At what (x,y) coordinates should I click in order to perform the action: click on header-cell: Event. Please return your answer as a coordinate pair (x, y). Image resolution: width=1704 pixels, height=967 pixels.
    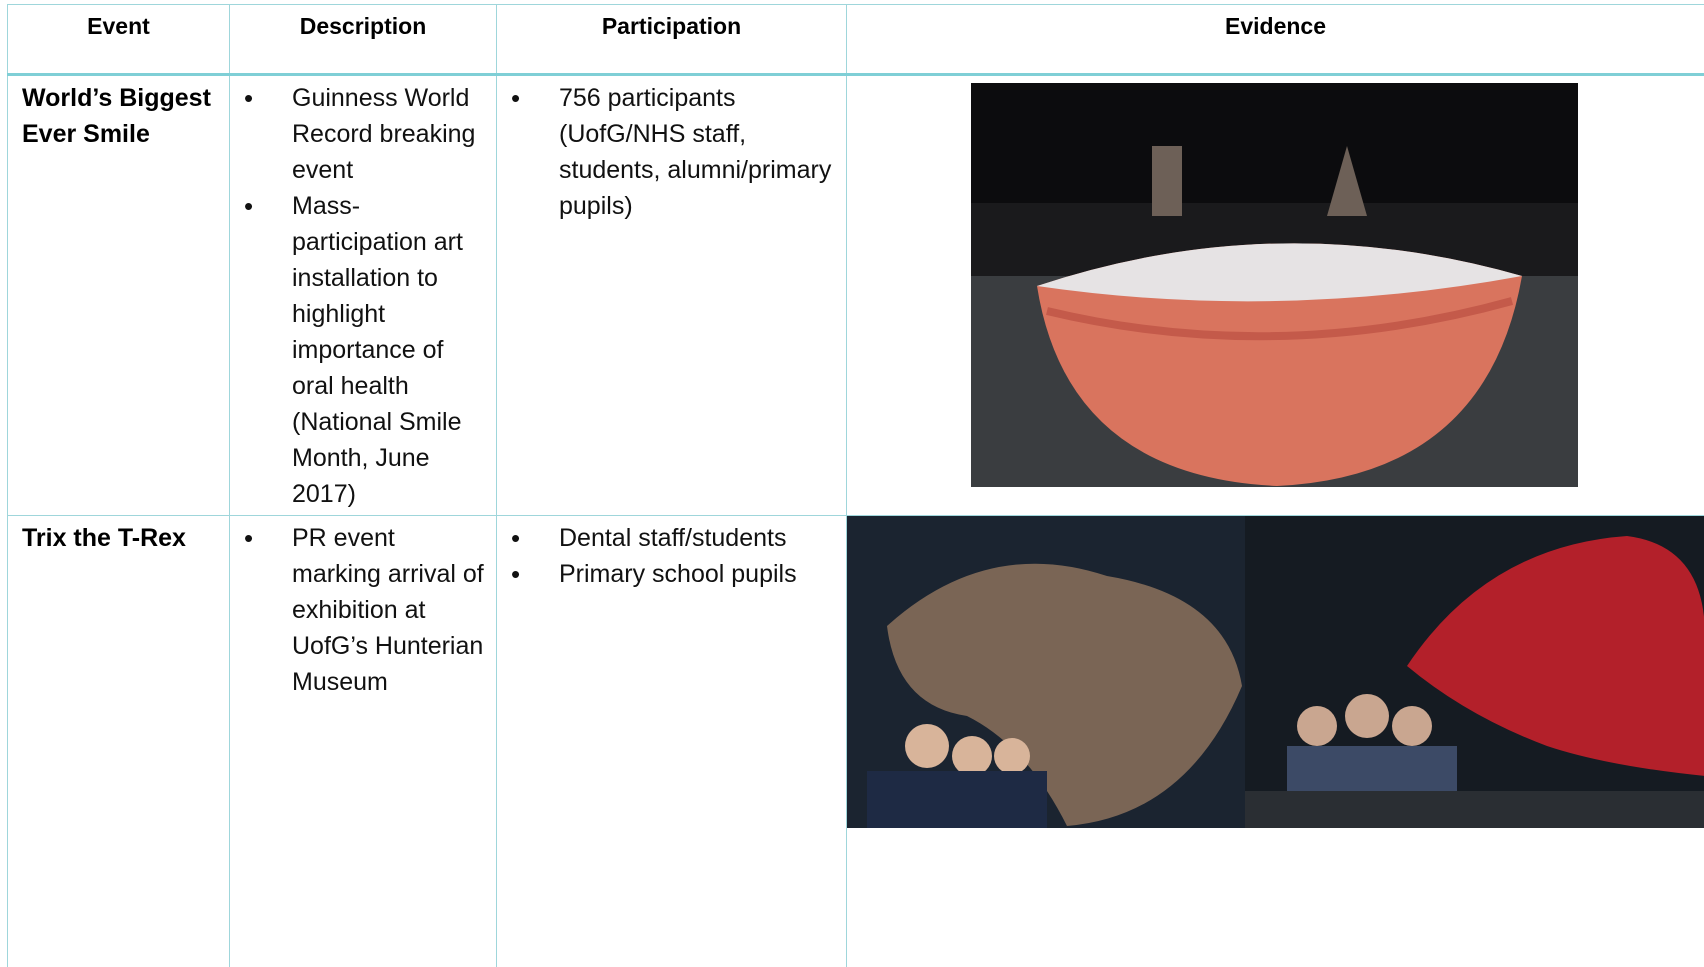
    Looking at the image, I should click on (118, 40).